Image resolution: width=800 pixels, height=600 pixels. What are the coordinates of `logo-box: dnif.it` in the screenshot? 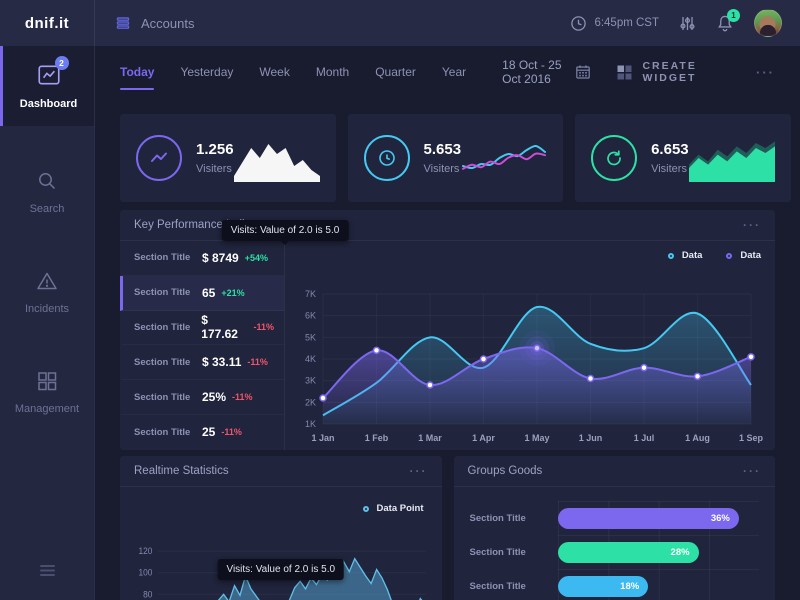 It's located at (47, 23).